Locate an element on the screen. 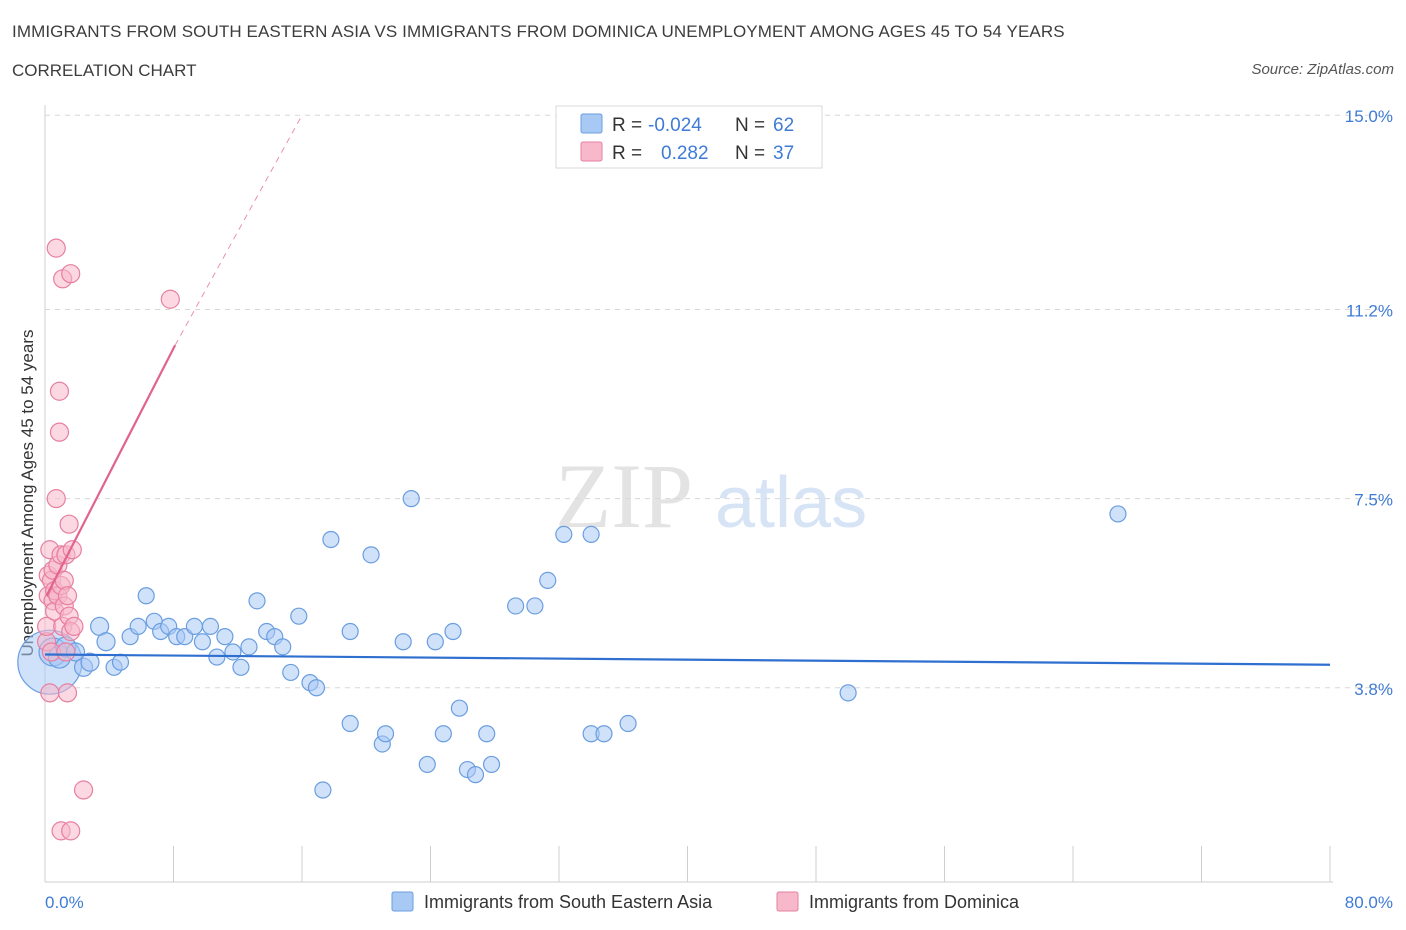  x-tick-label-min: 0.0% is located at coordinates (64, 902).